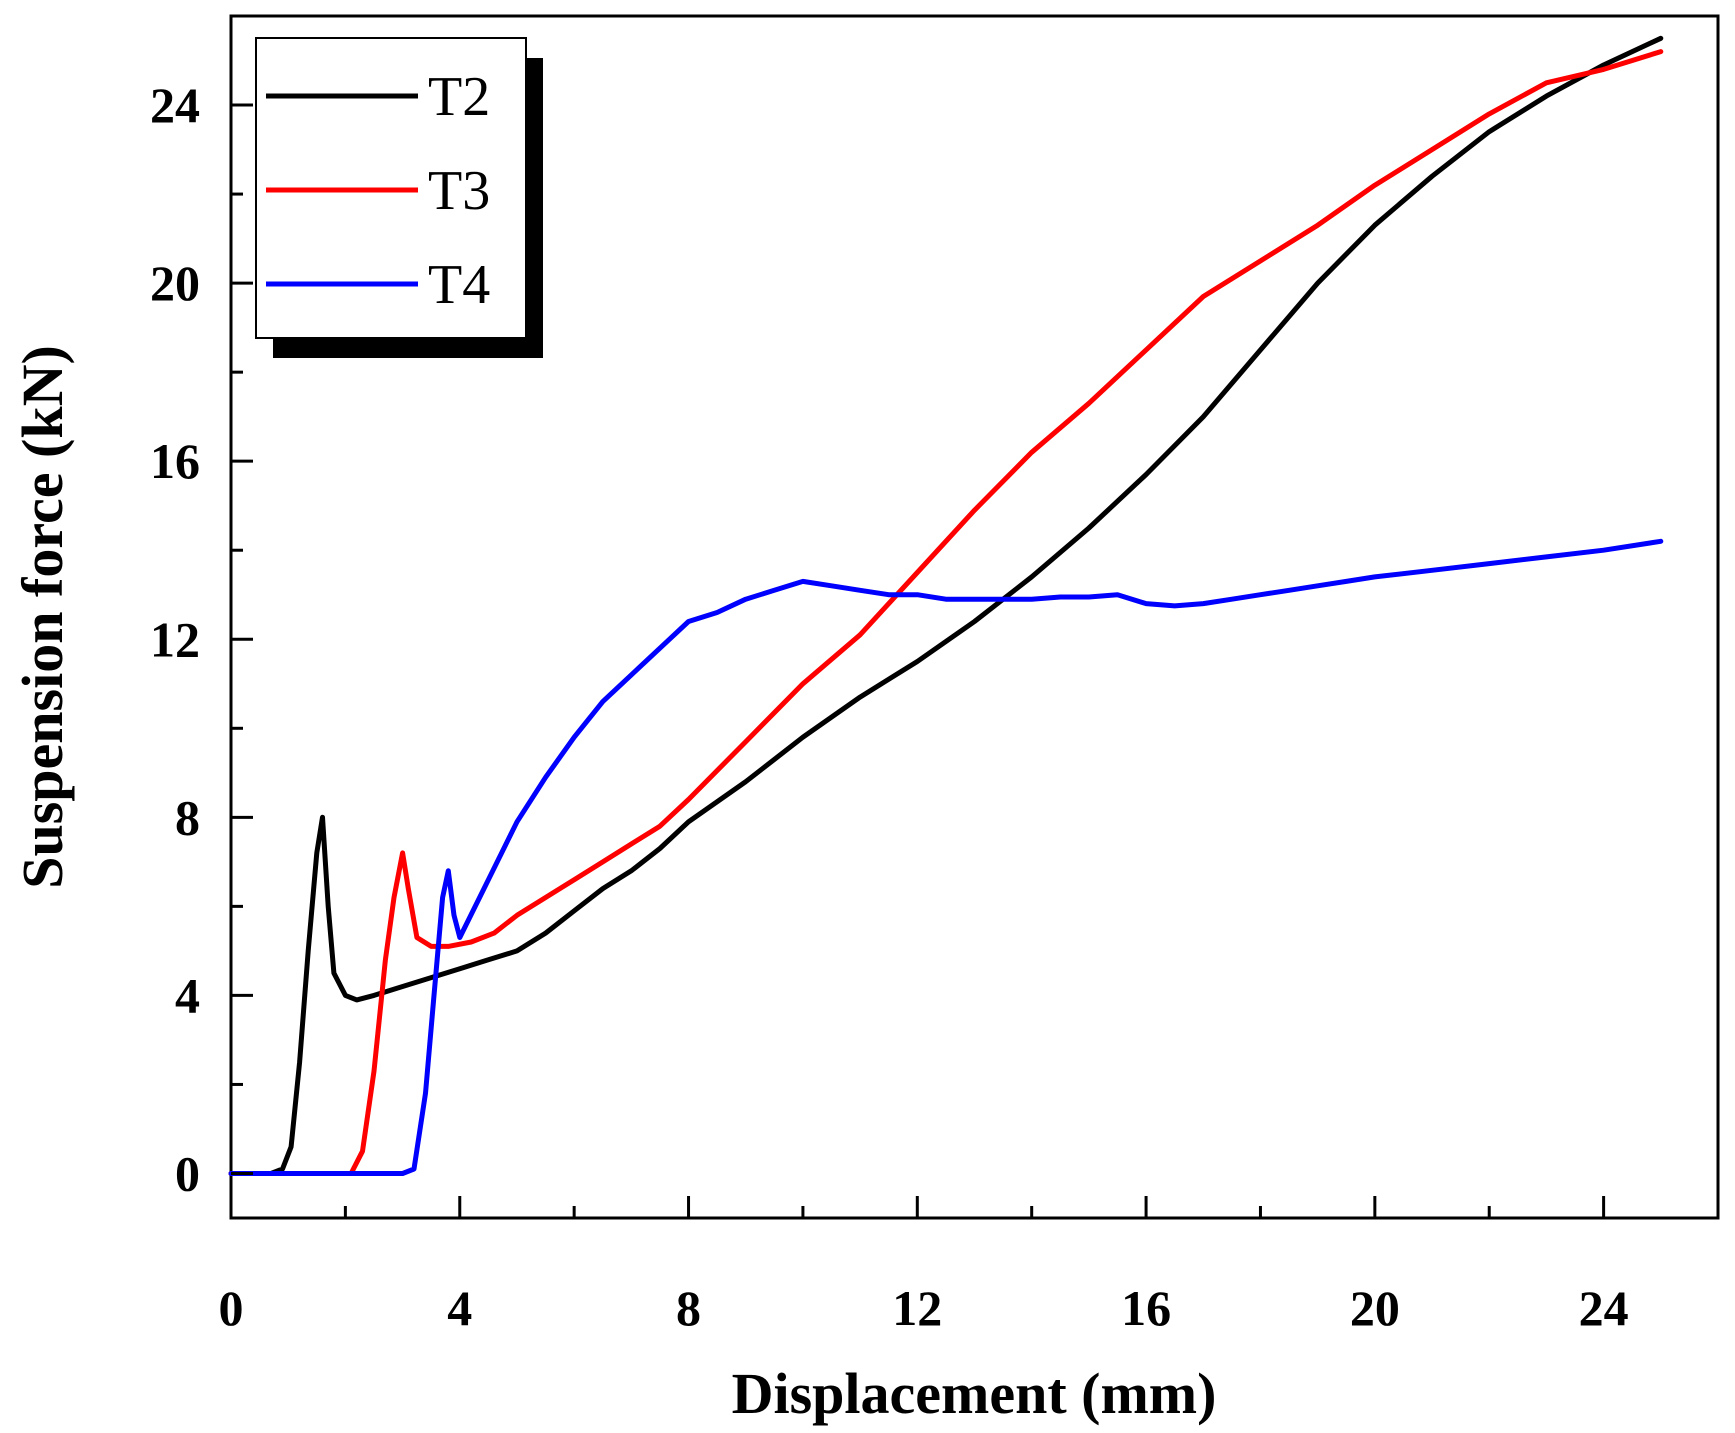  Describe the element at coordinates (187, 817) in the screenshot. I see `y-tick-label: 8` at that location.